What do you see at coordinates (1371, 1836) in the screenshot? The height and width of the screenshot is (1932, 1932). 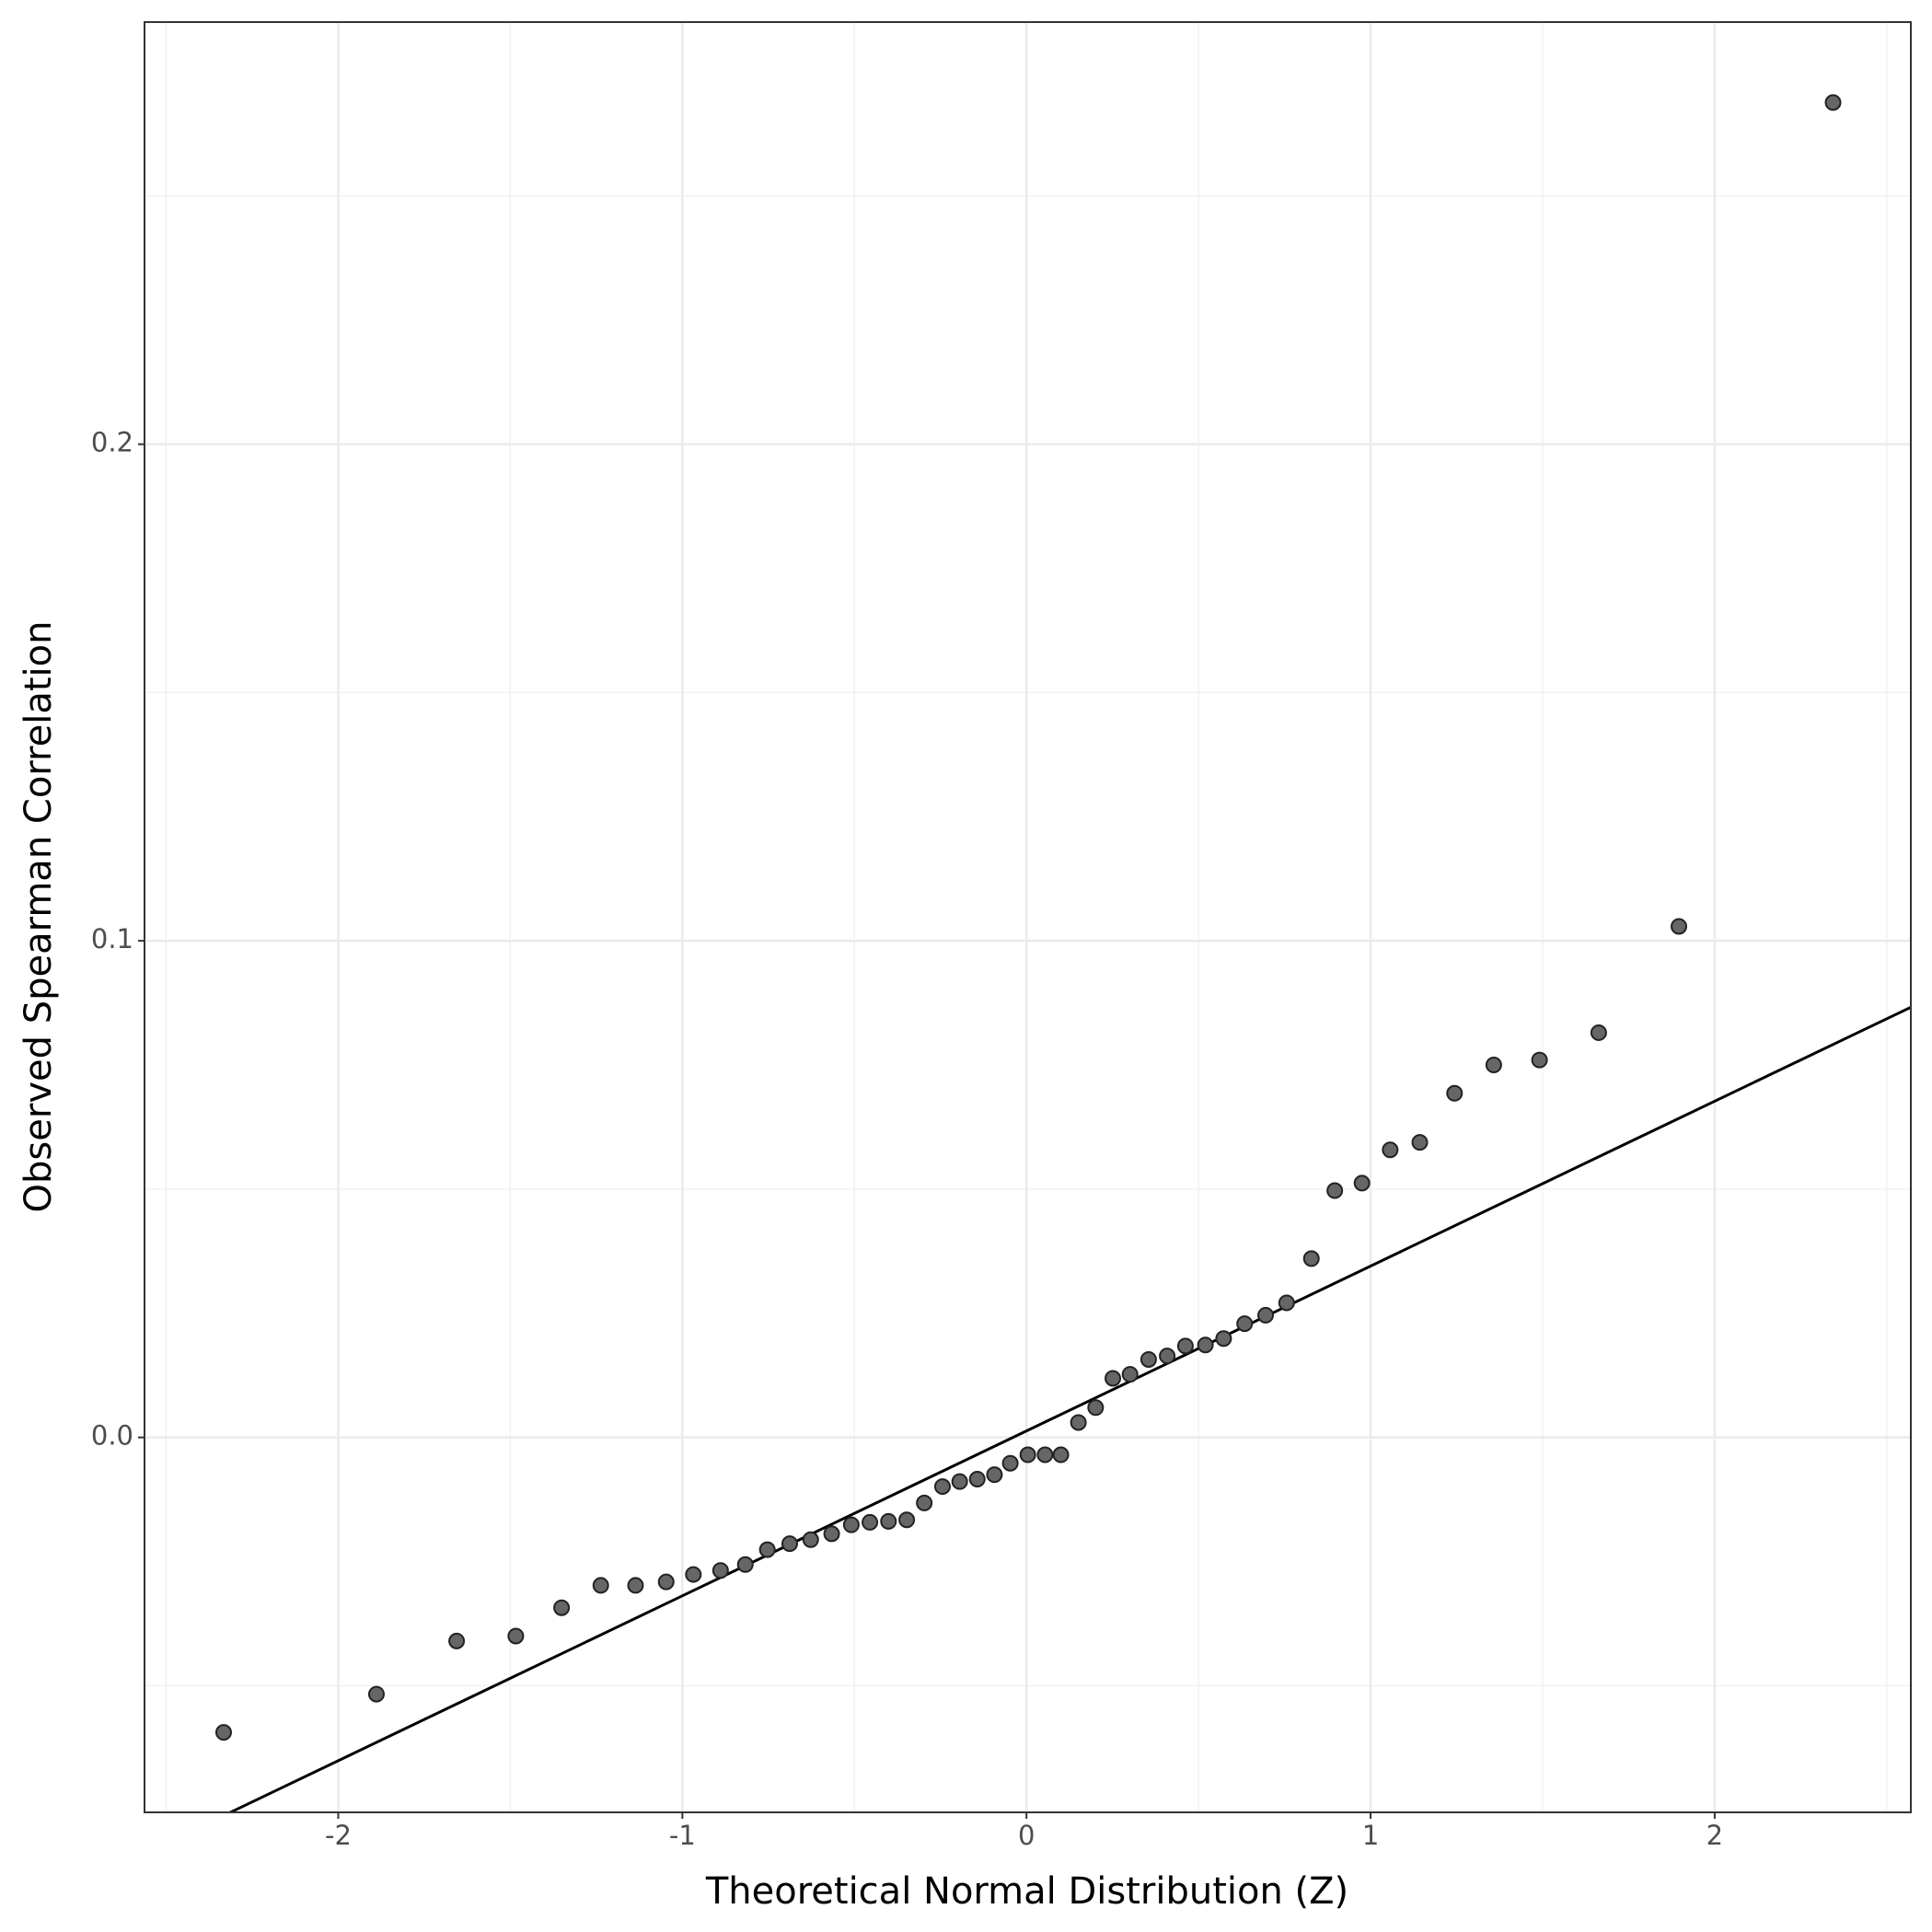 I see `x-tick-label: 1` at bounding box center [1371, 1836].